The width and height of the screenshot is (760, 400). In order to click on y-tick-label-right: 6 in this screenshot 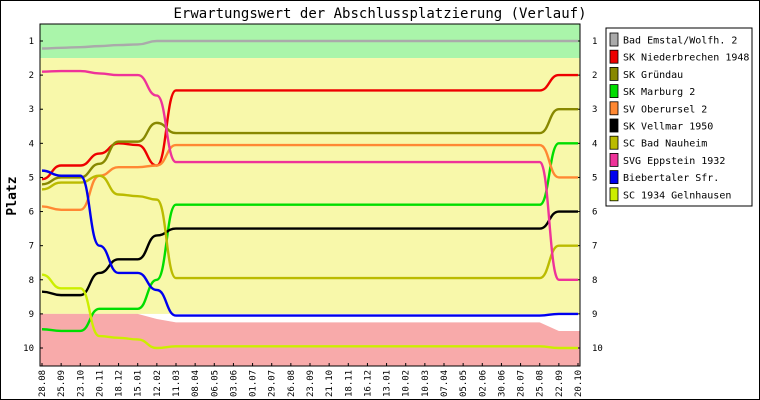, I will do `click(594, 213)`.